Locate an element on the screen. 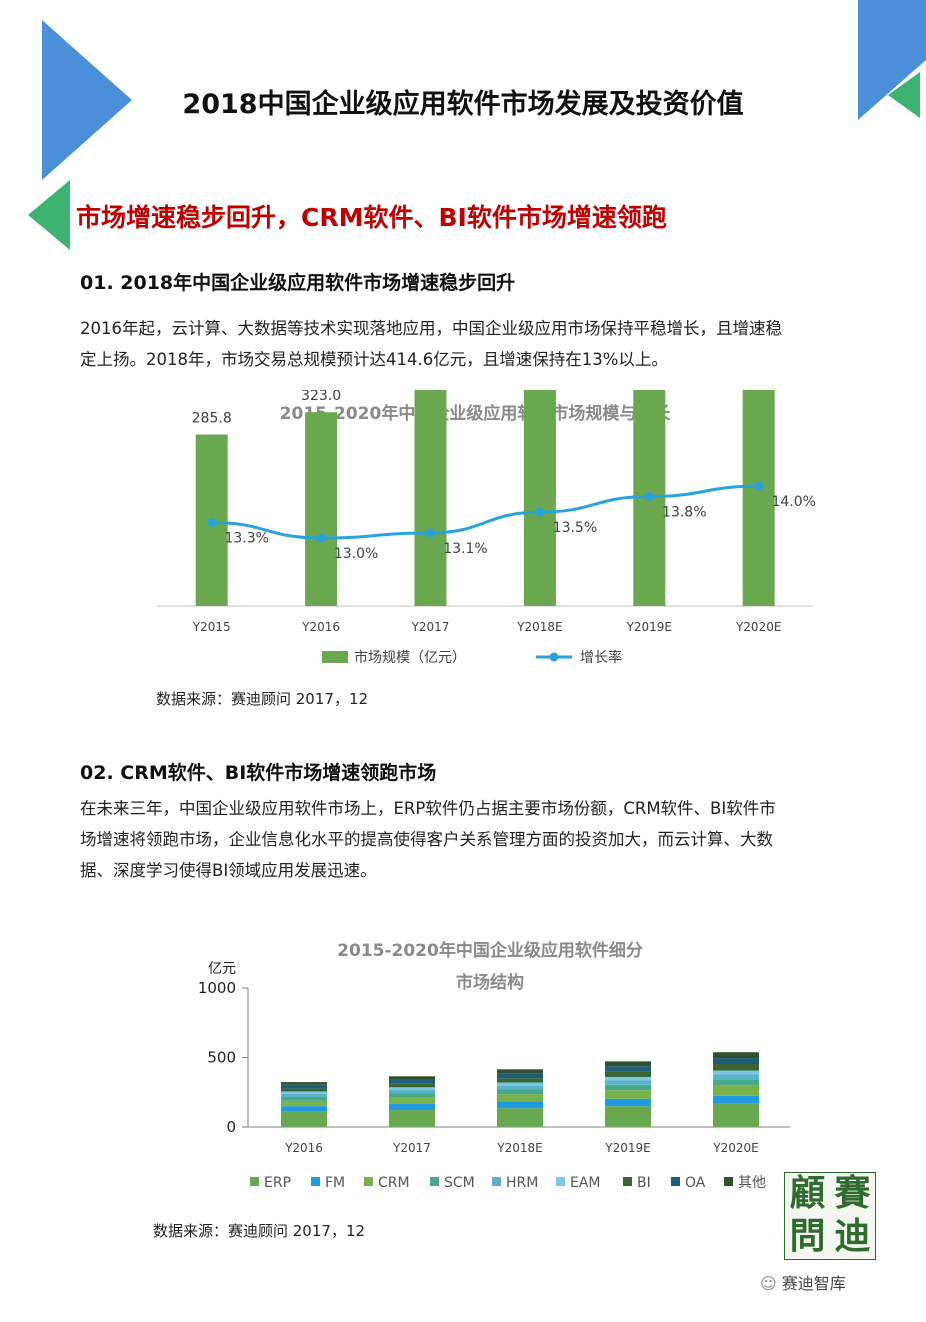 This screenshot has height=1322, width=926. chart1-source: 数据来源：赛迪顾问 2017，12 is located at coordinates (262, 699).